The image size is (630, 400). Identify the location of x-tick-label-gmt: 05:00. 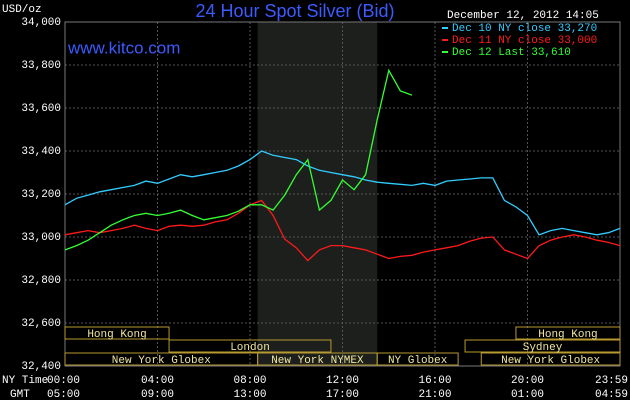
(63, 394).